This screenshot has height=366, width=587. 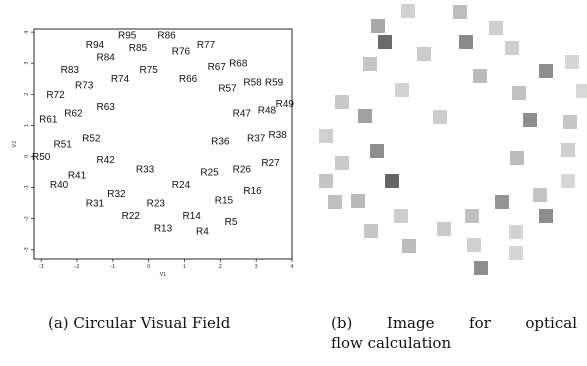 I want to click on region-label-r4: R4, so click(x=202, y=232).